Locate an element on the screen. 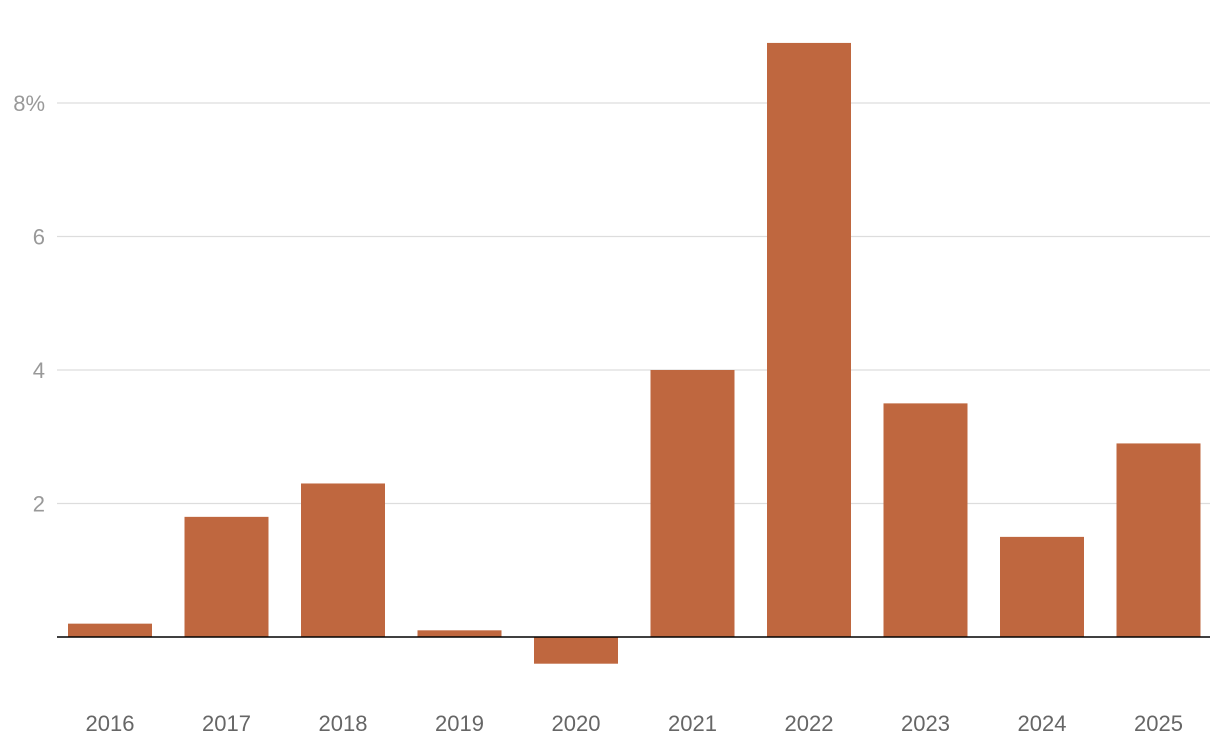  x-tick-label: 2024 is located at coordinates (1042, 723).